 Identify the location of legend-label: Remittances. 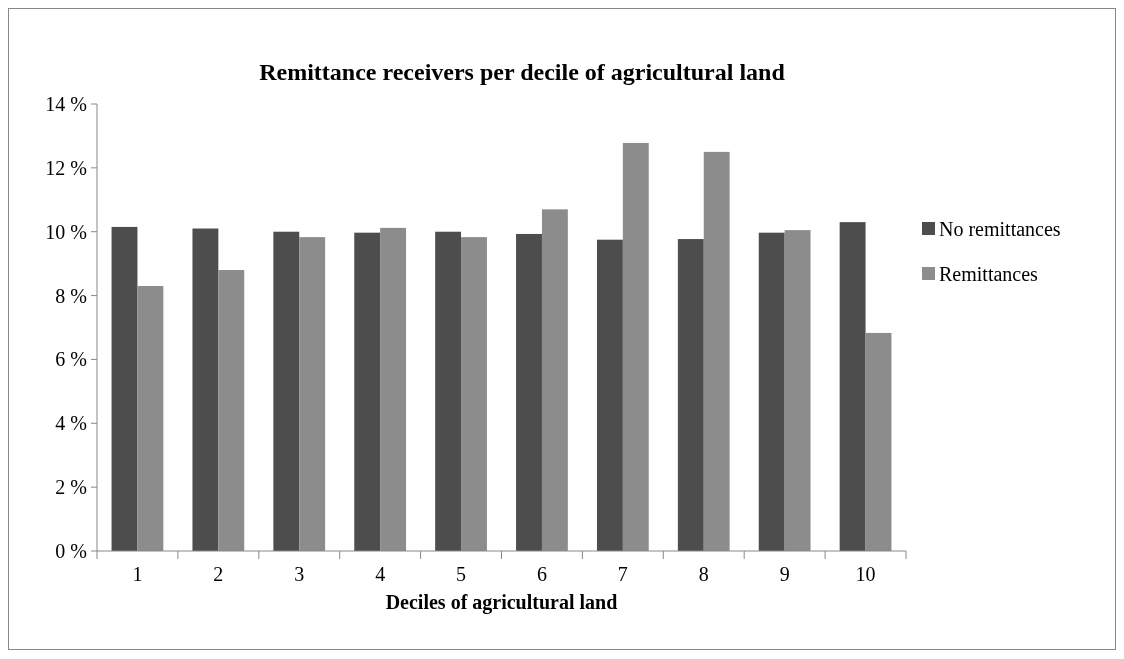
(989, 274).